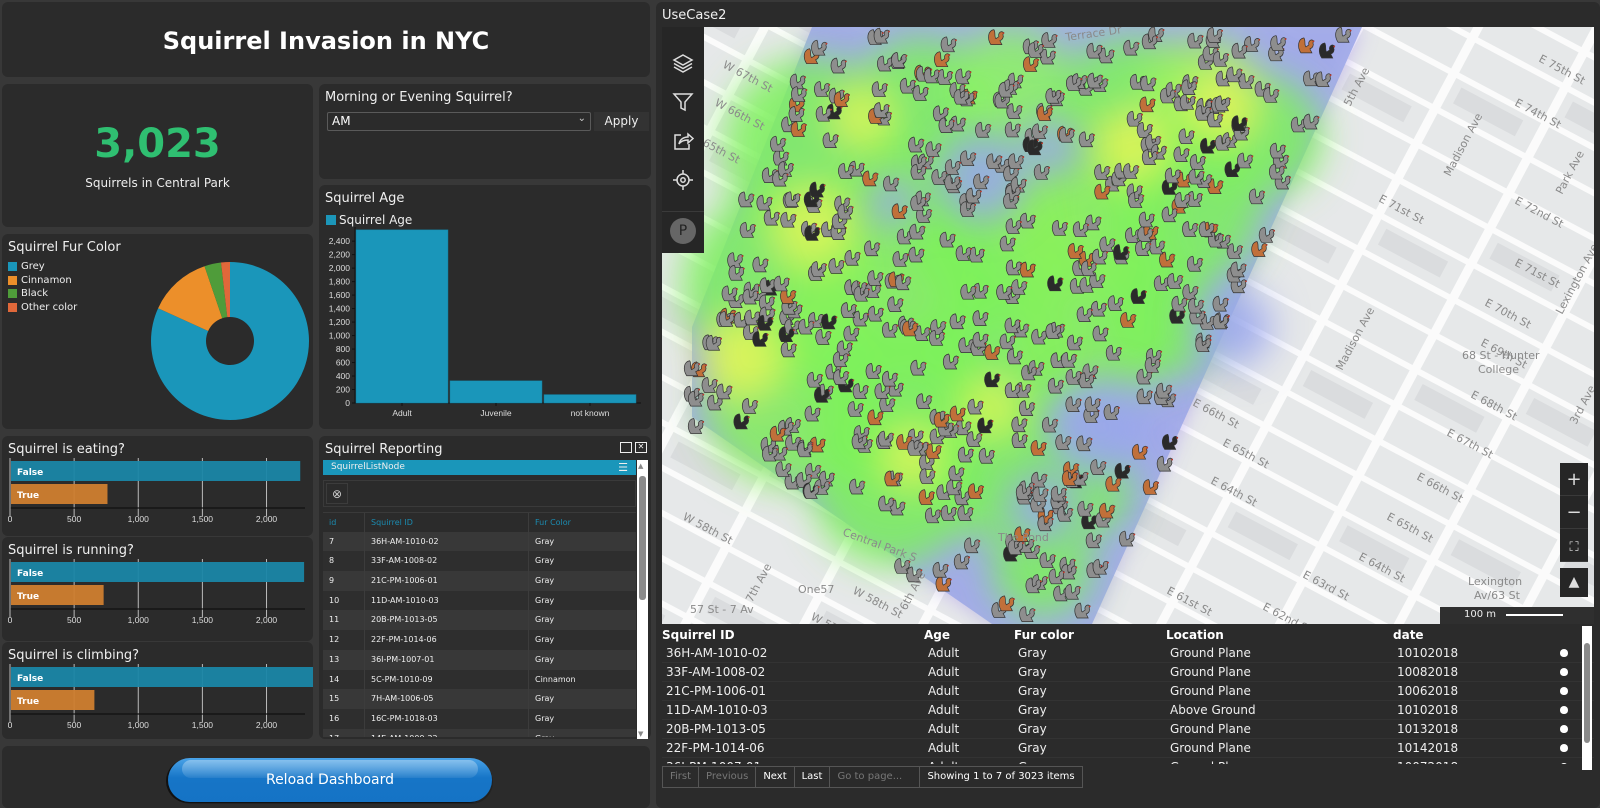  What do you see at coordinates (1574, 545) in the screenshot?
I see `fullscreen-button: ⛶` at bounding box center [1574, 545].